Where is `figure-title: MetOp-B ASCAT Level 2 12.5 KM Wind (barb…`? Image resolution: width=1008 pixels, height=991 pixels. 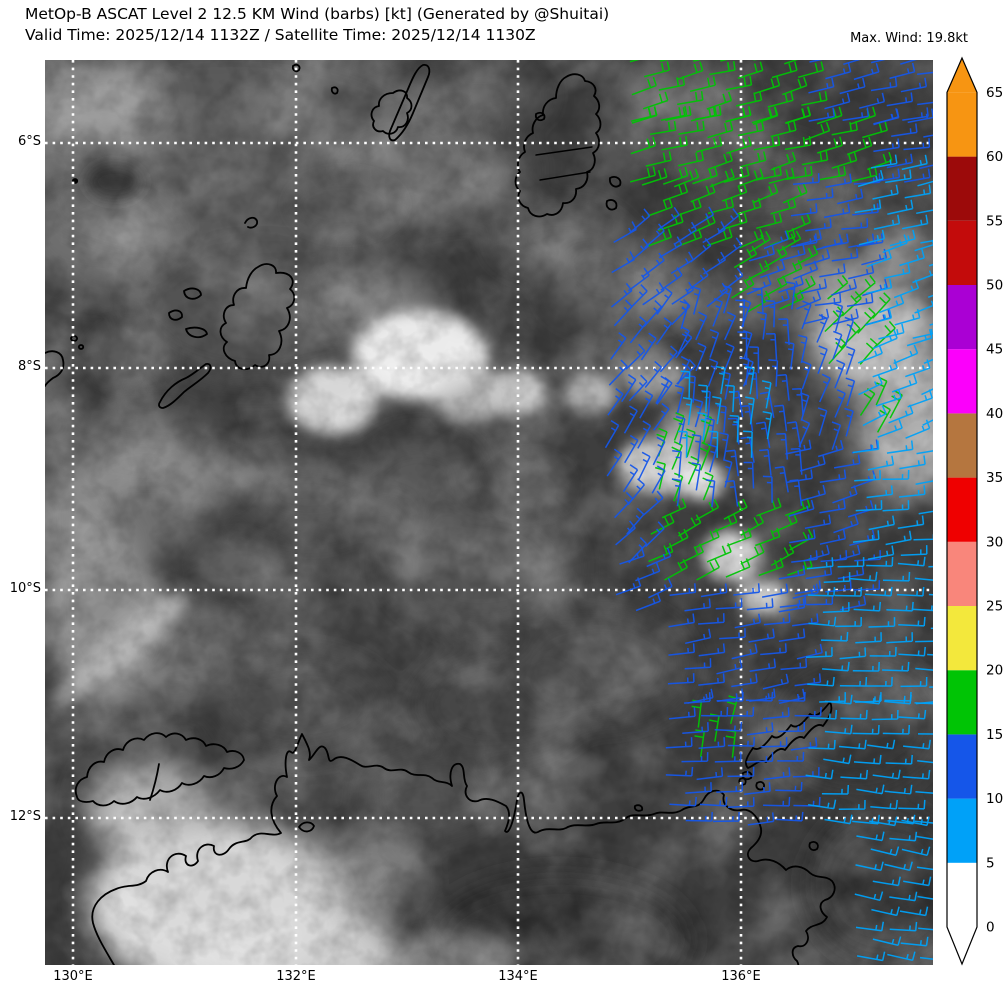 figure-title: MetOp-B ASCAT Level 2 12.5 KM Wind (barb… is located at coordinates (317, 14).